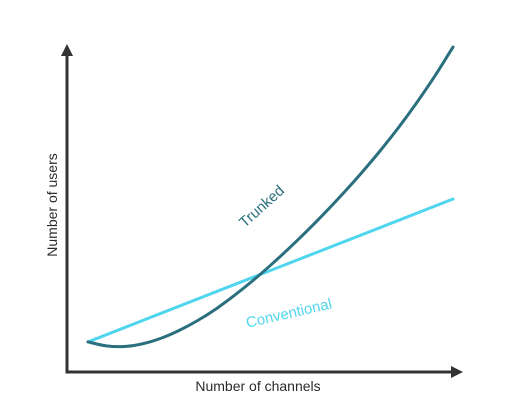 The image size is (516, 415). What do you see at coordinates (288, 313) in the screenshot?
I see `series-label-conventional: Conventional` at bounding box center [288, 313].